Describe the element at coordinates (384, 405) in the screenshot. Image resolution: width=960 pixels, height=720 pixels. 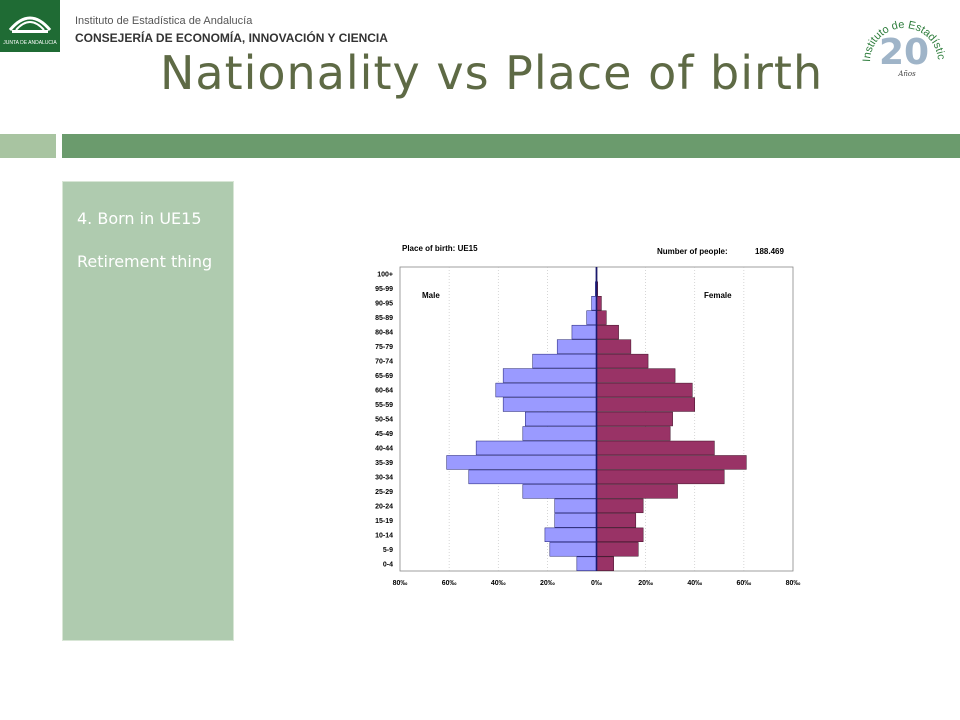
I see `age-label: 55-59` at that location.